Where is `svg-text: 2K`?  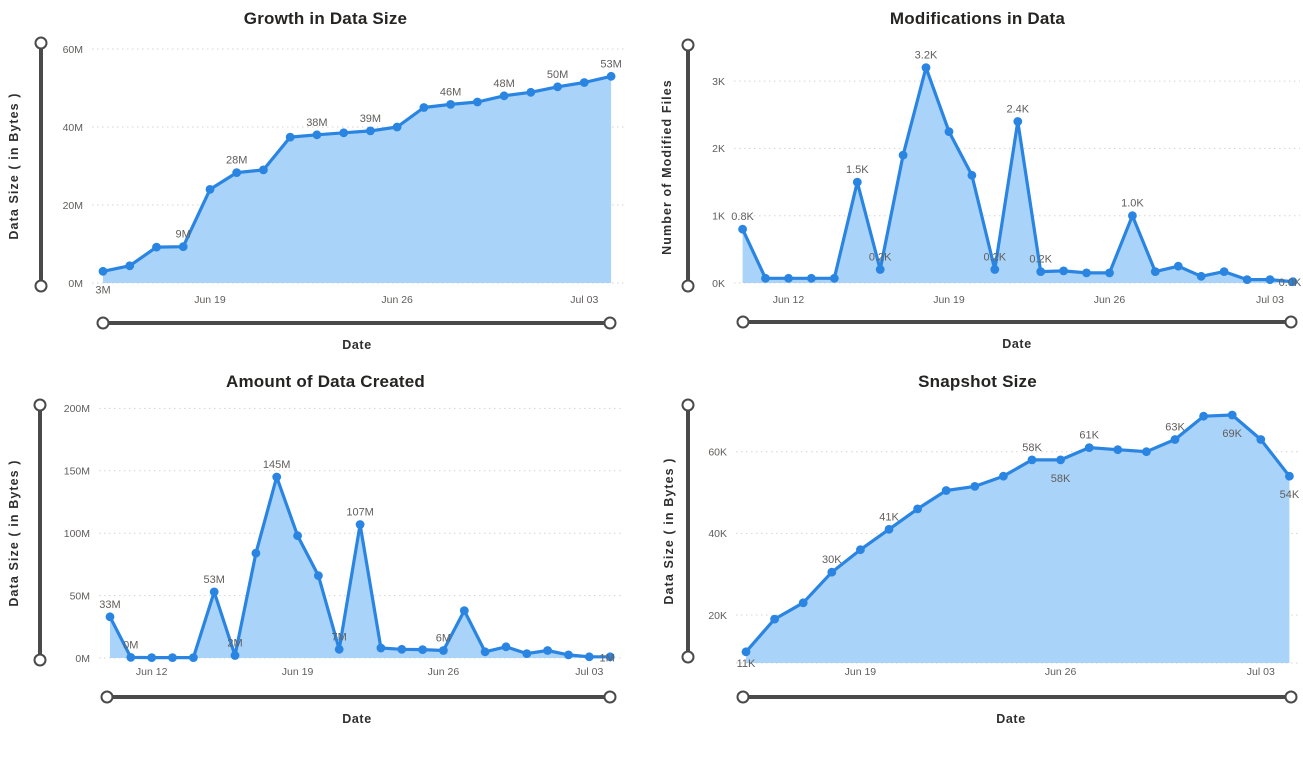
svg-text: 2K is located at coordinates (718, 149).